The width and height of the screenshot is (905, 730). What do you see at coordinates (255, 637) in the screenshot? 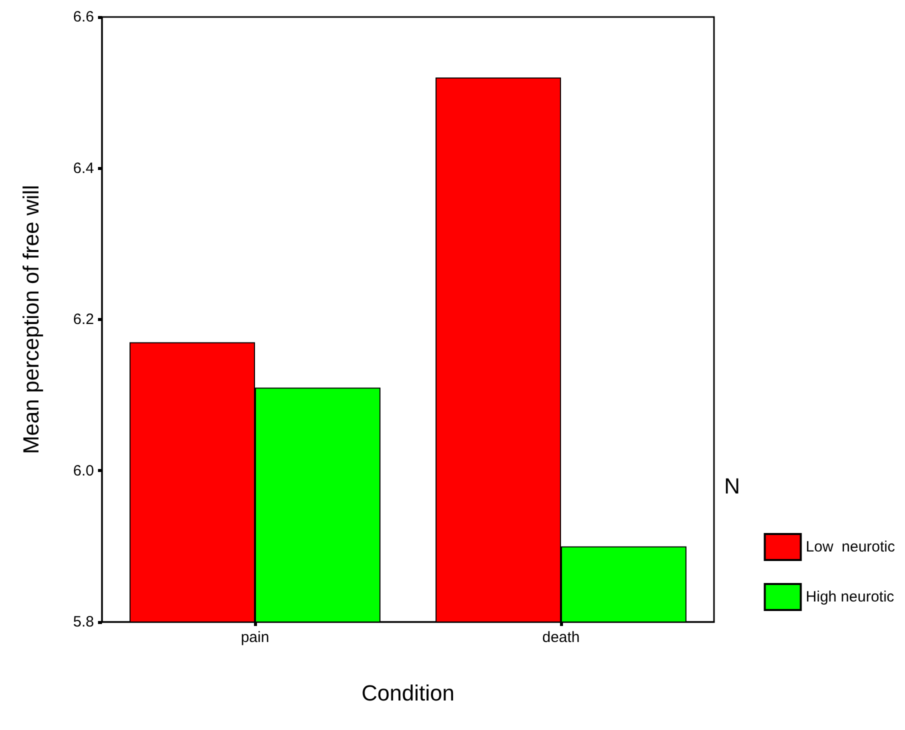
I see `x-tick-label: pain` at bounding box center [255, 637].